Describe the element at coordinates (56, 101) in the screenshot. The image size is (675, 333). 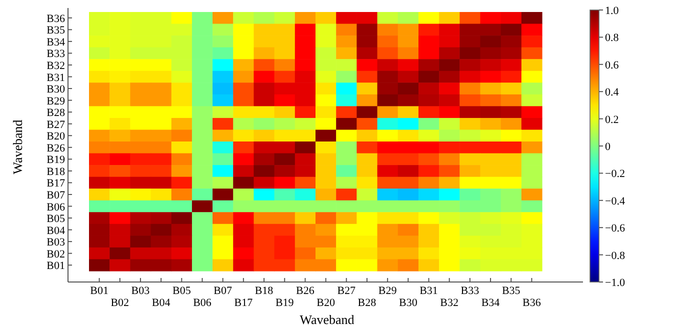
I see `y-tick-label: B29` at that location.